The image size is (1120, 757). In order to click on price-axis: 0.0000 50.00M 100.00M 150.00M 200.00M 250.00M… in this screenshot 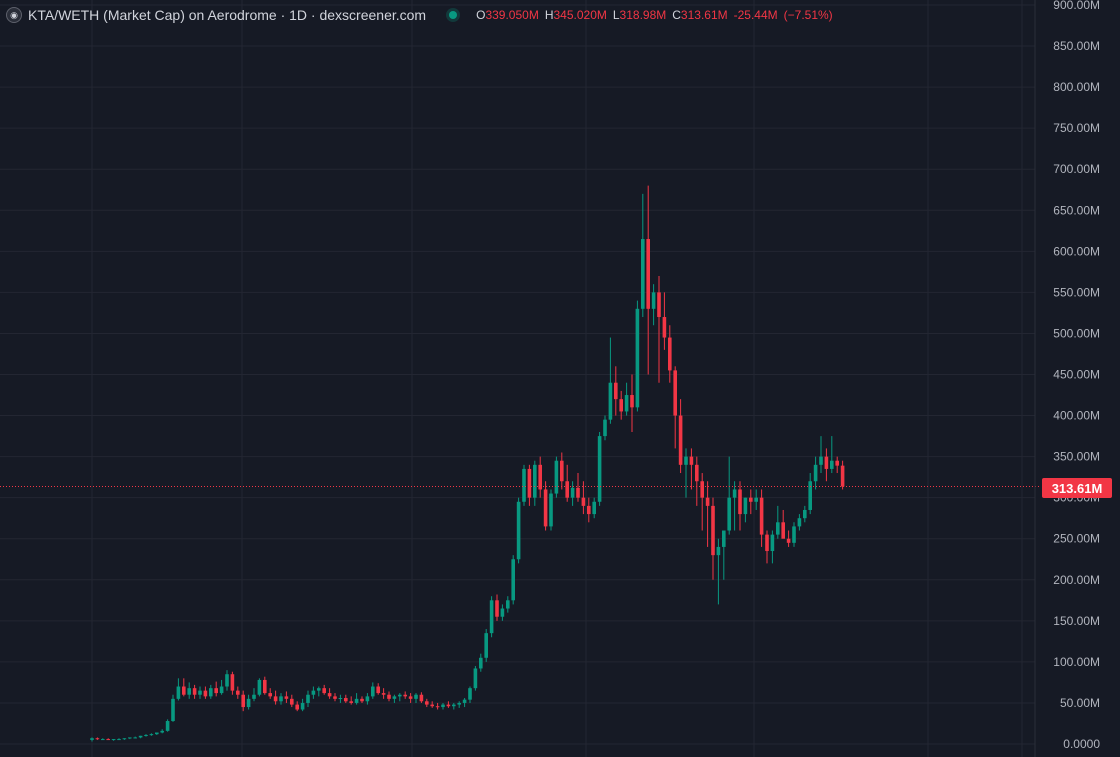, I will do `click(1067, 378)`.